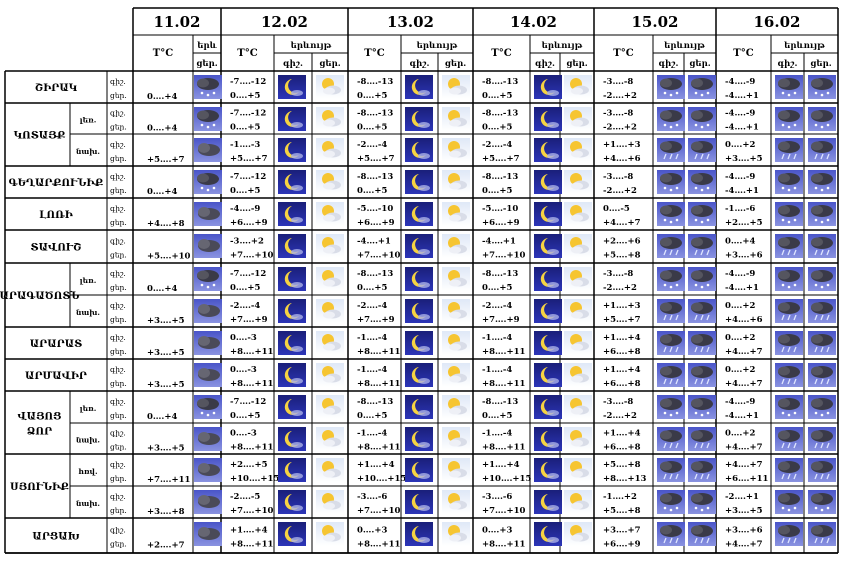  I want to click on temp-night-value: 0….-5, so click(616, 209).